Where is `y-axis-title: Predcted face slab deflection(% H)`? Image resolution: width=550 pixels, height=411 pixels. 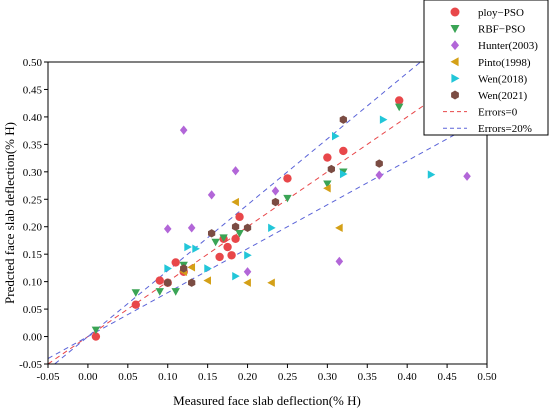 y-axis-title: Predcted face slab deflection(% H) is located at coordinates (9, 213).